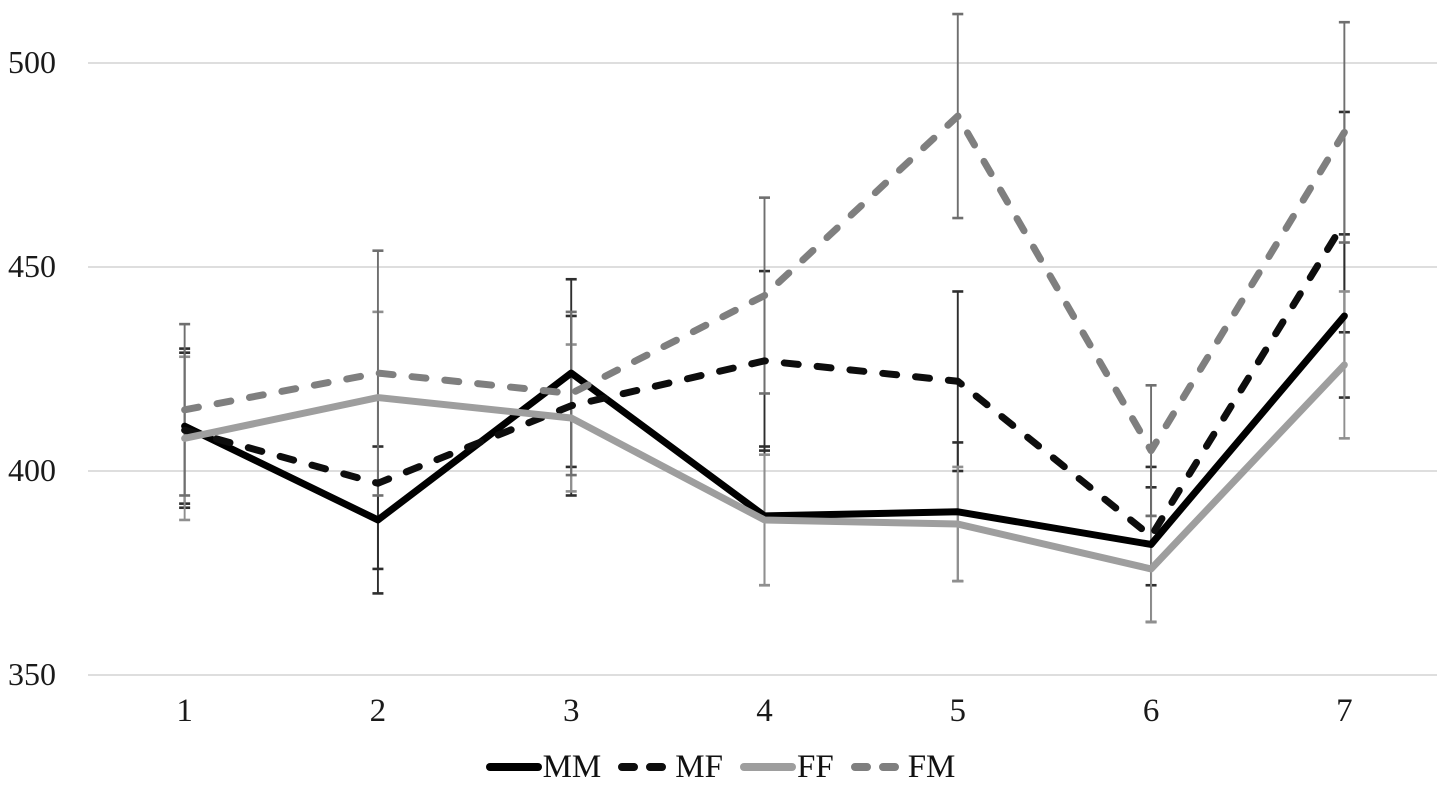 The width and height of the screenshot is (1441, 789). Describe the element at coordinates (378, 711) in the screenshot. I see `x-tick-label-2: 2` at that location.